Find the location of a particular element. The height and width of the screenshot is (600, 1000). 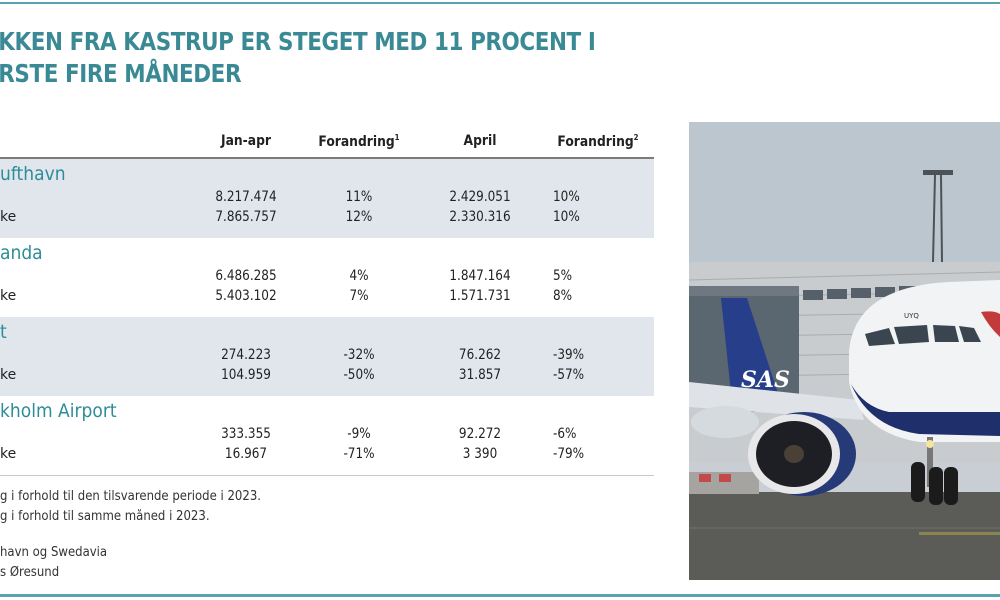

source-2: s Øresund is located at coordinates (30, 572).